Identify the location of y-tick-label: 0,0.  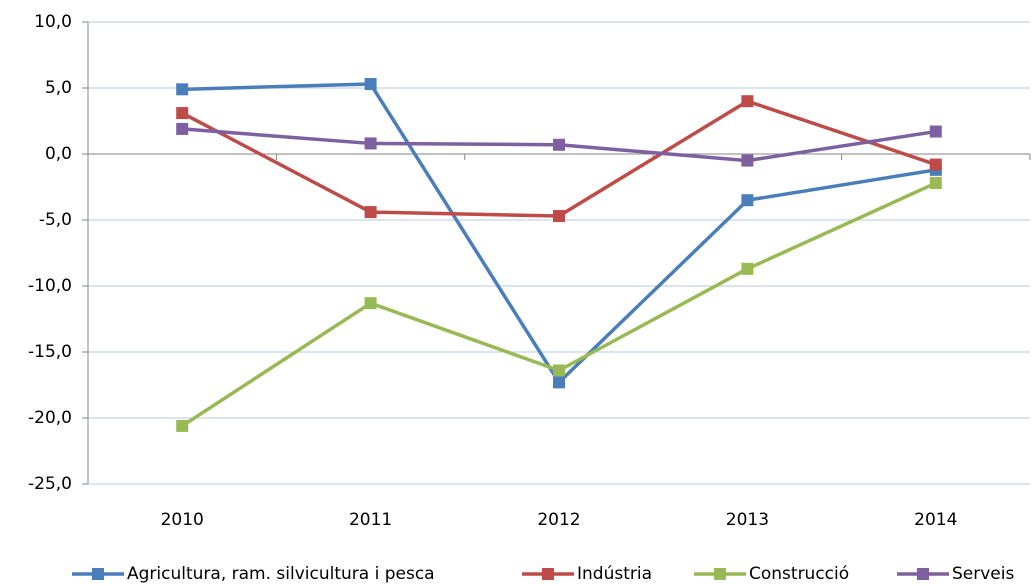
(58, 154).